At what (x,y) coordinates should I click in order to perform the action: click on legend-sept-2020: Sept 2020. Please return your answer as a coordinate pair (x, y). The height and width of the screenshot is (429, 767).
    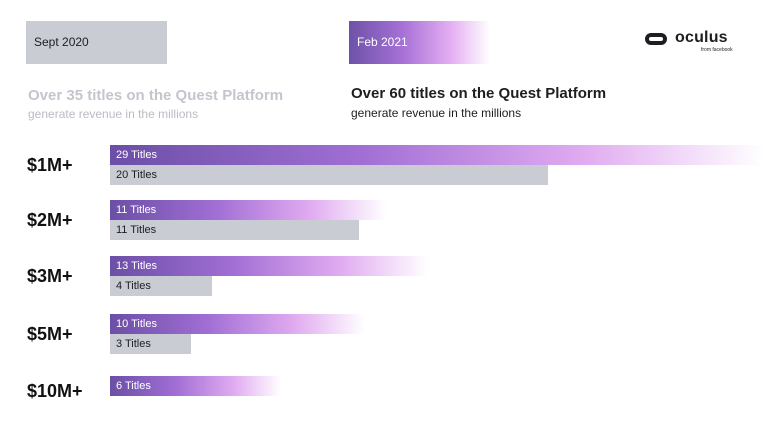
    Looking at the image, I should click on (96, 42).